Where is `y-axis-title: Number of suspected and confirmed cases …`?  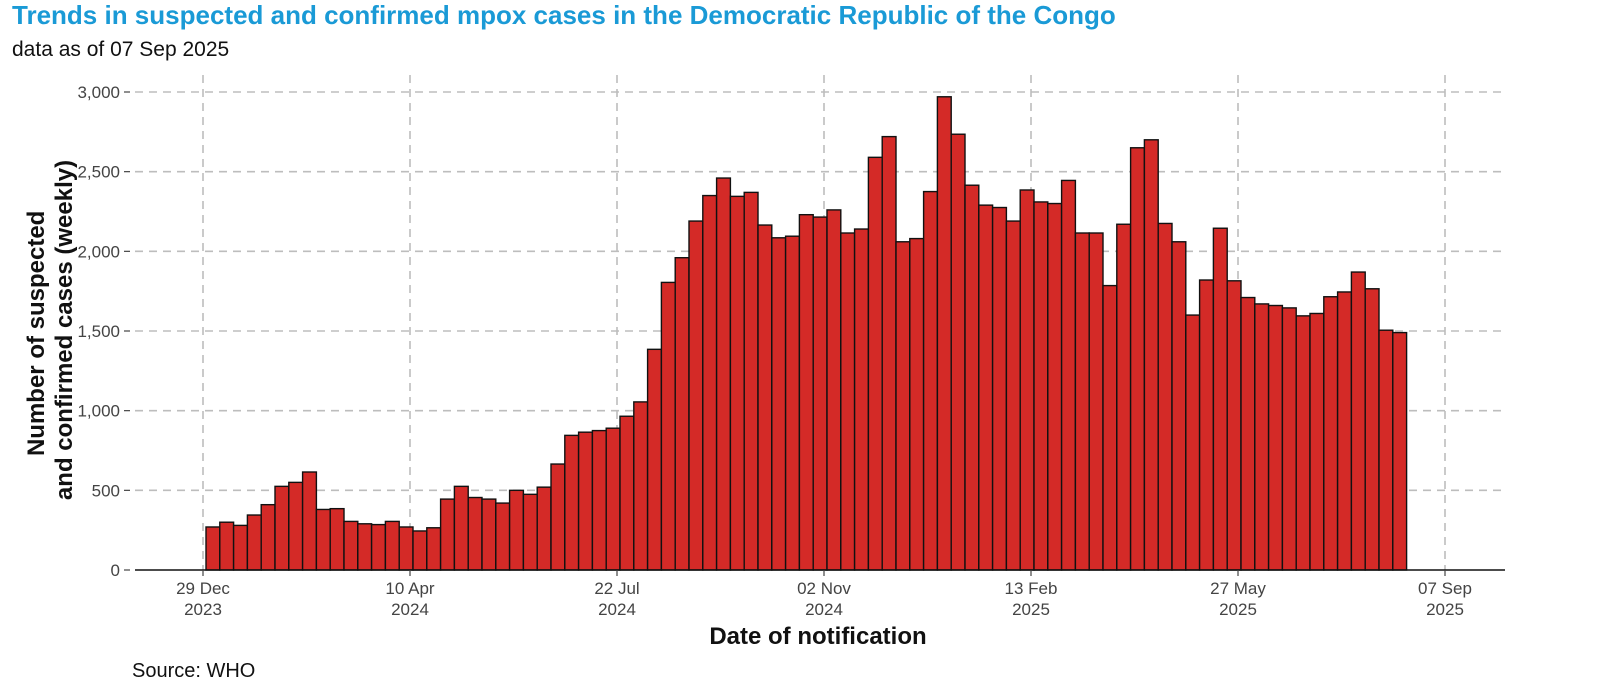
y-axis-title: Number of suspected and confirmed cases … is located at coordinates (50, 330).